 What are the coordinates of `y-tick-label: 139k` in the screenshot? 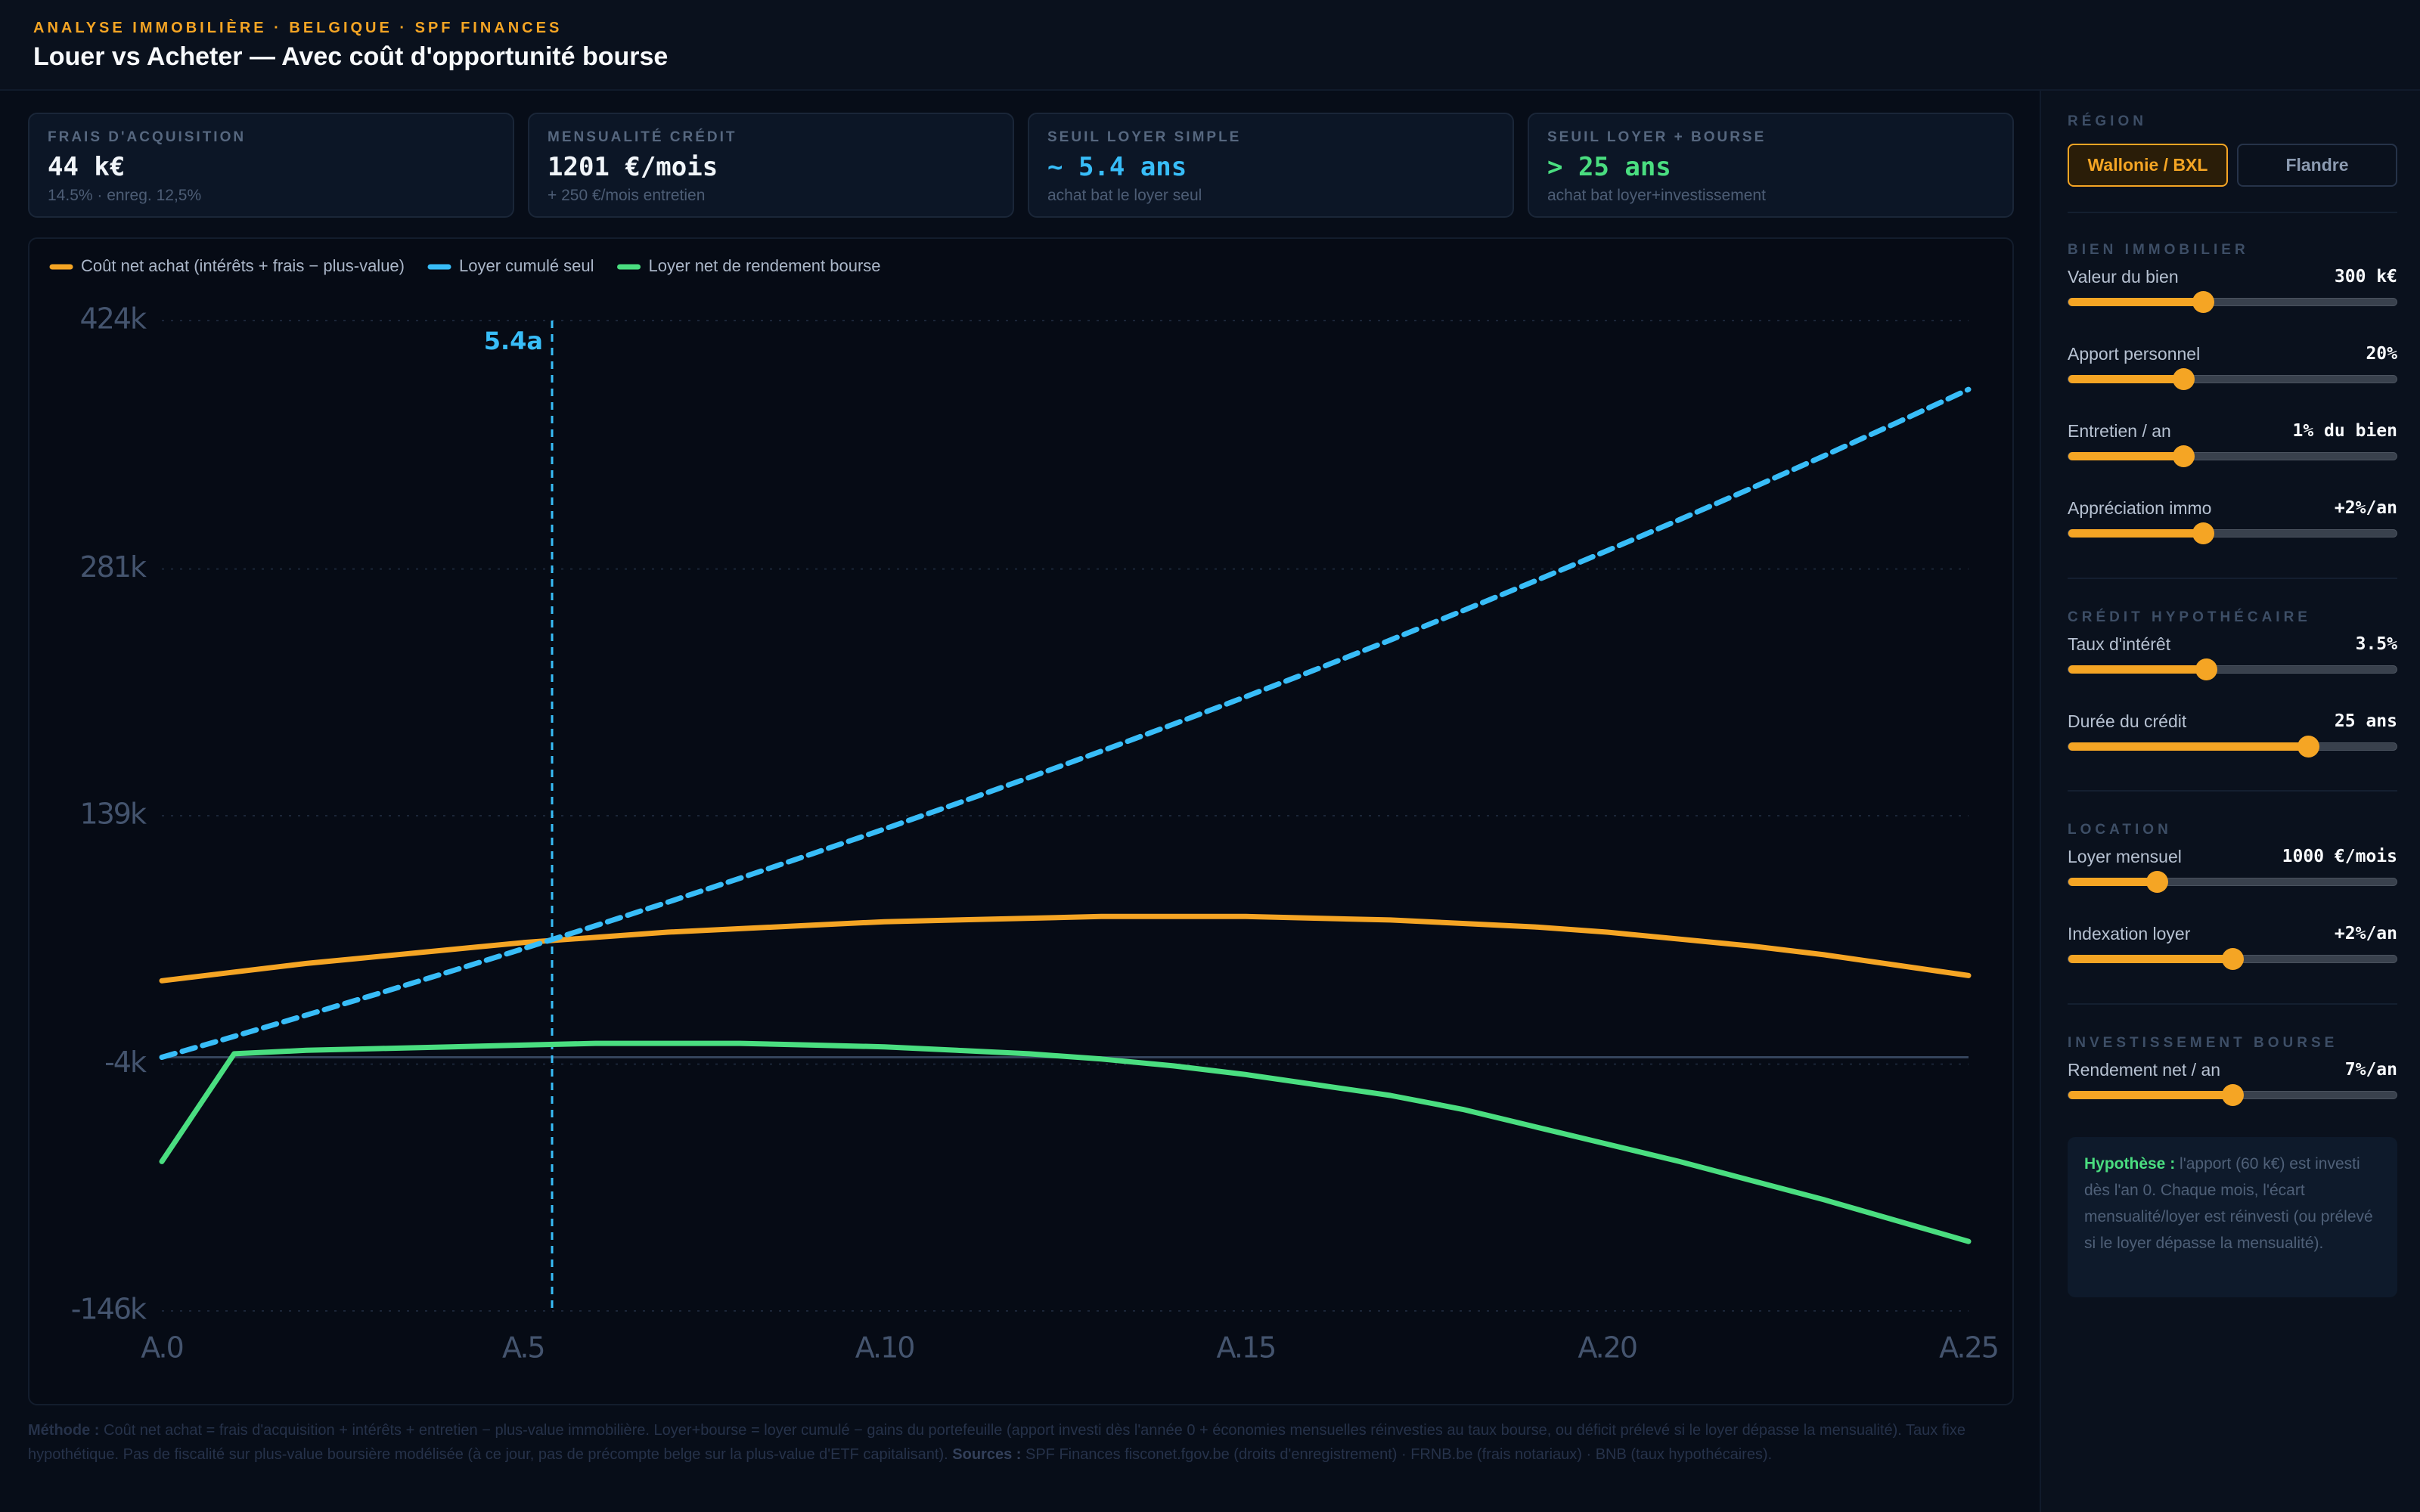 It's located at (113, 815).